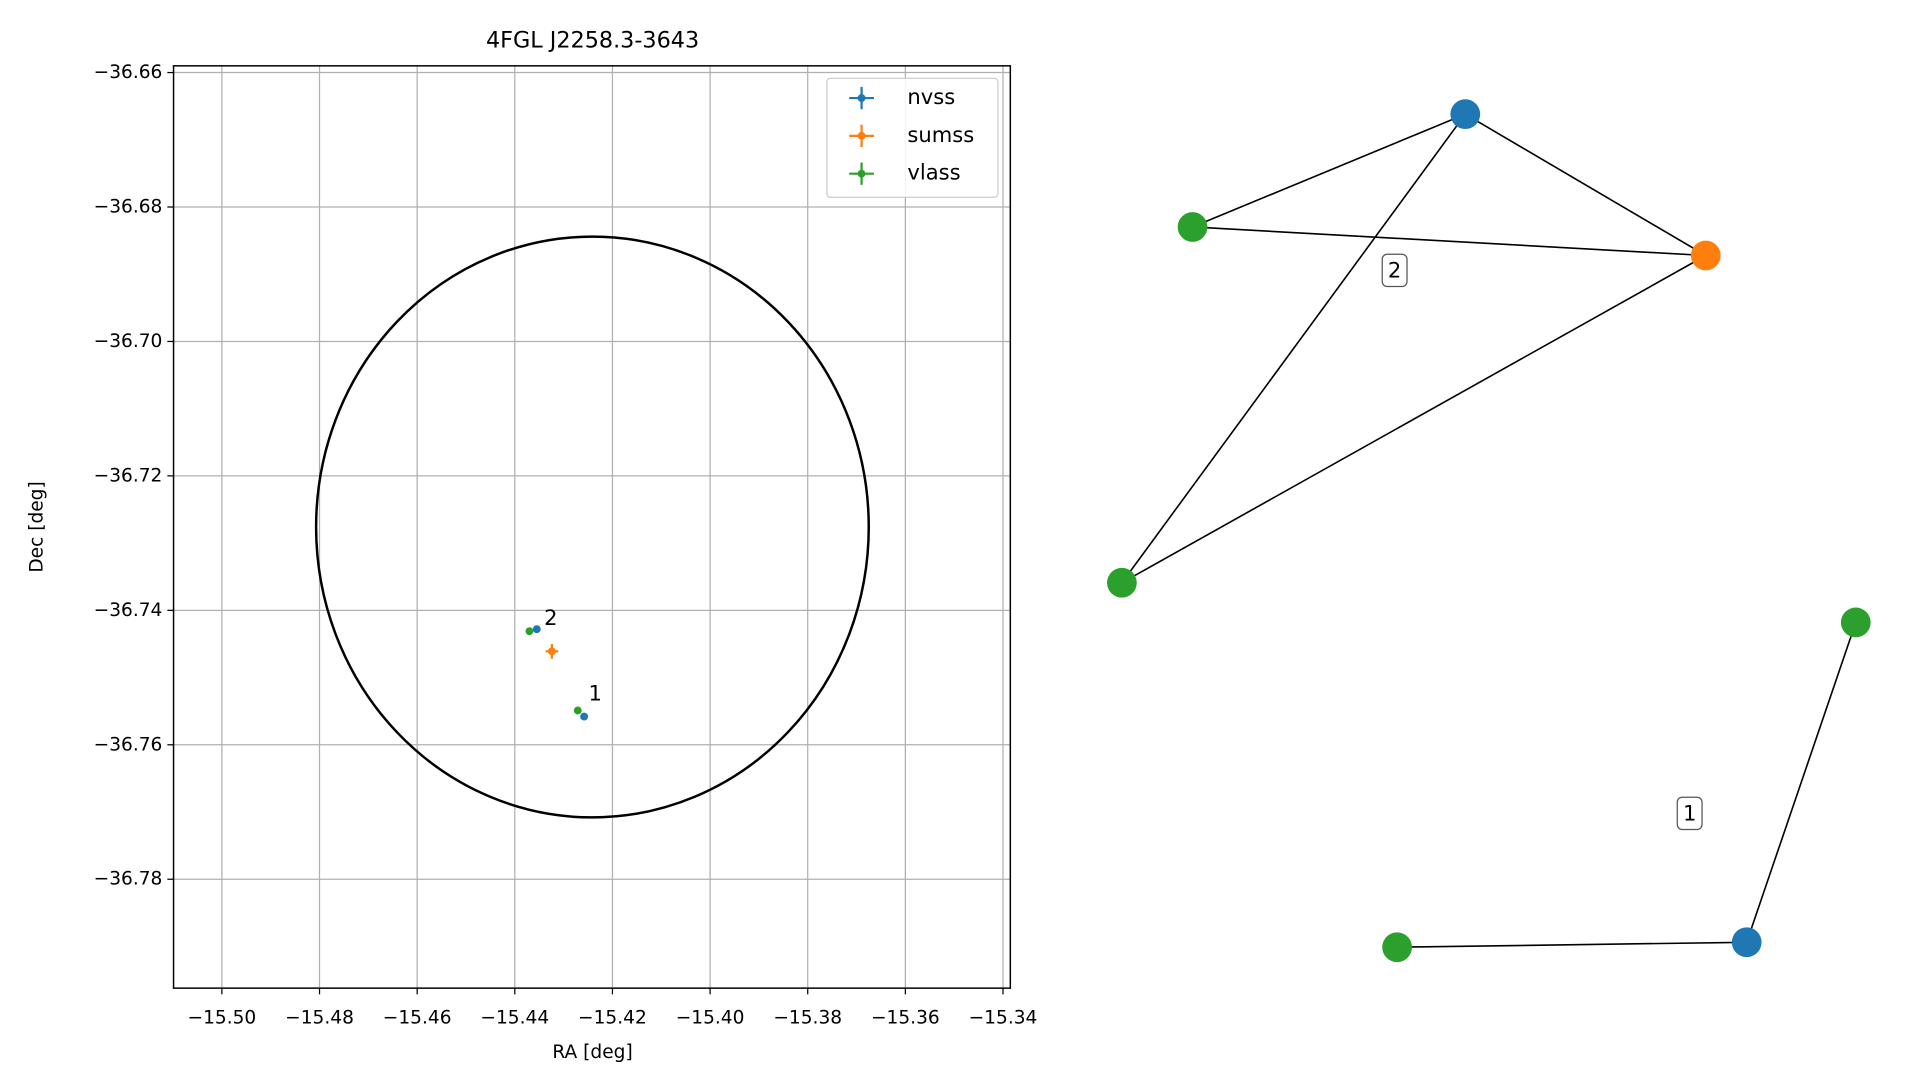 The image size is (1919, 1080). I want to click on chart-title: 4FGL J2258.3-3643, so click(592, 41).